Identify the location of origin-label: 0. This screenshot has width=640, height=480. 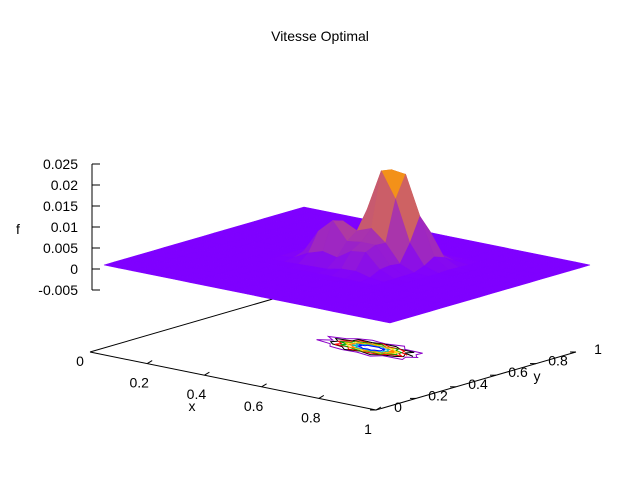
(80, 361).